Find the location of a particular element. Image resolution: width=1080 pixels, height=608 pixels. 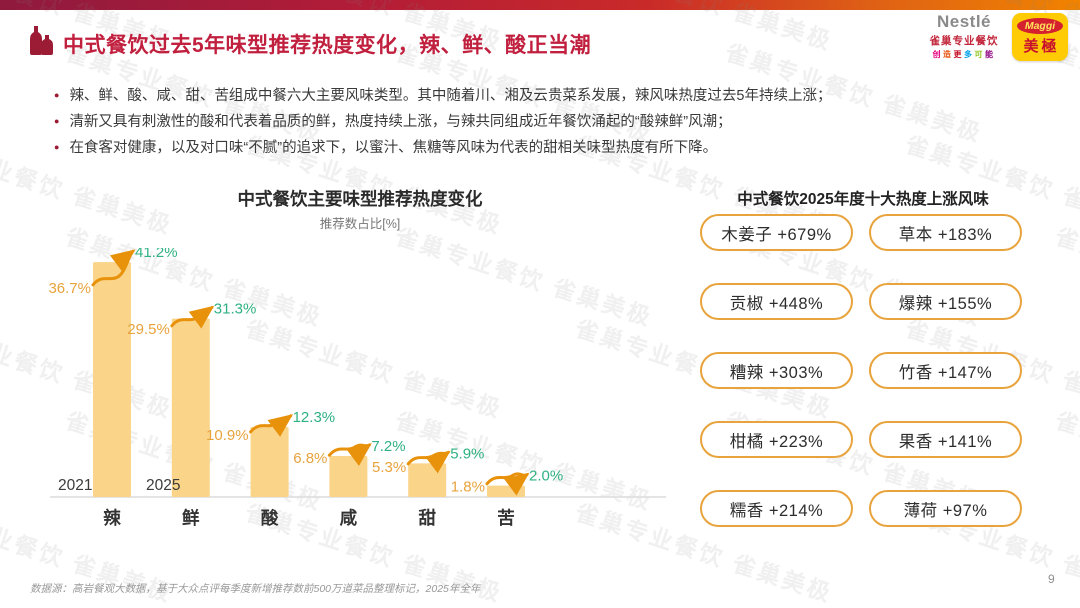

value-2021-label: 29.5% is located at coordinates (148, 329).